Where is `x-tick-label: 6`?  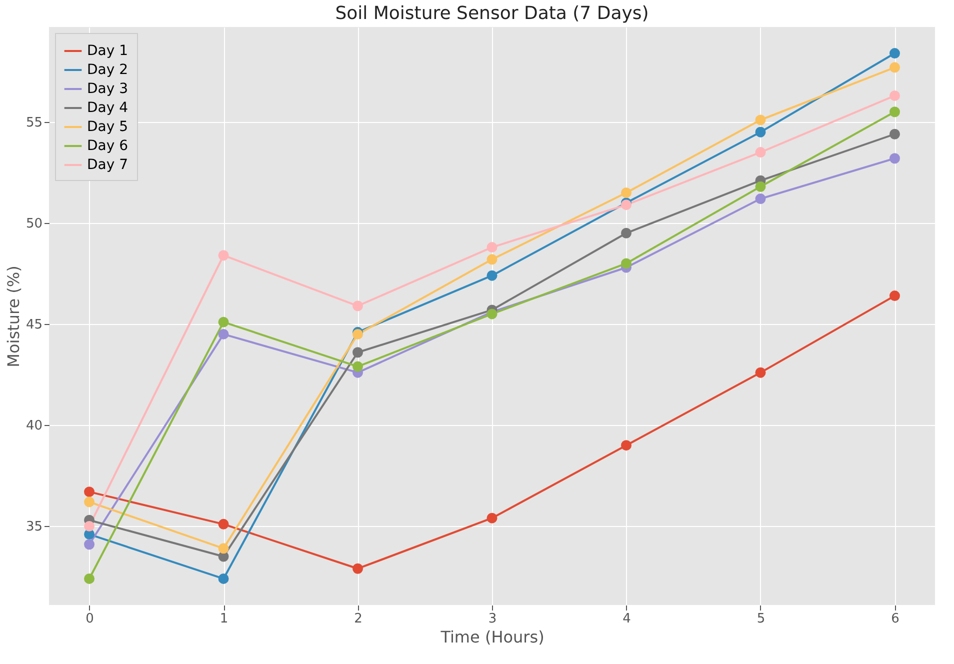
x-tick-label: 6 is located at coordinates (895, 619).